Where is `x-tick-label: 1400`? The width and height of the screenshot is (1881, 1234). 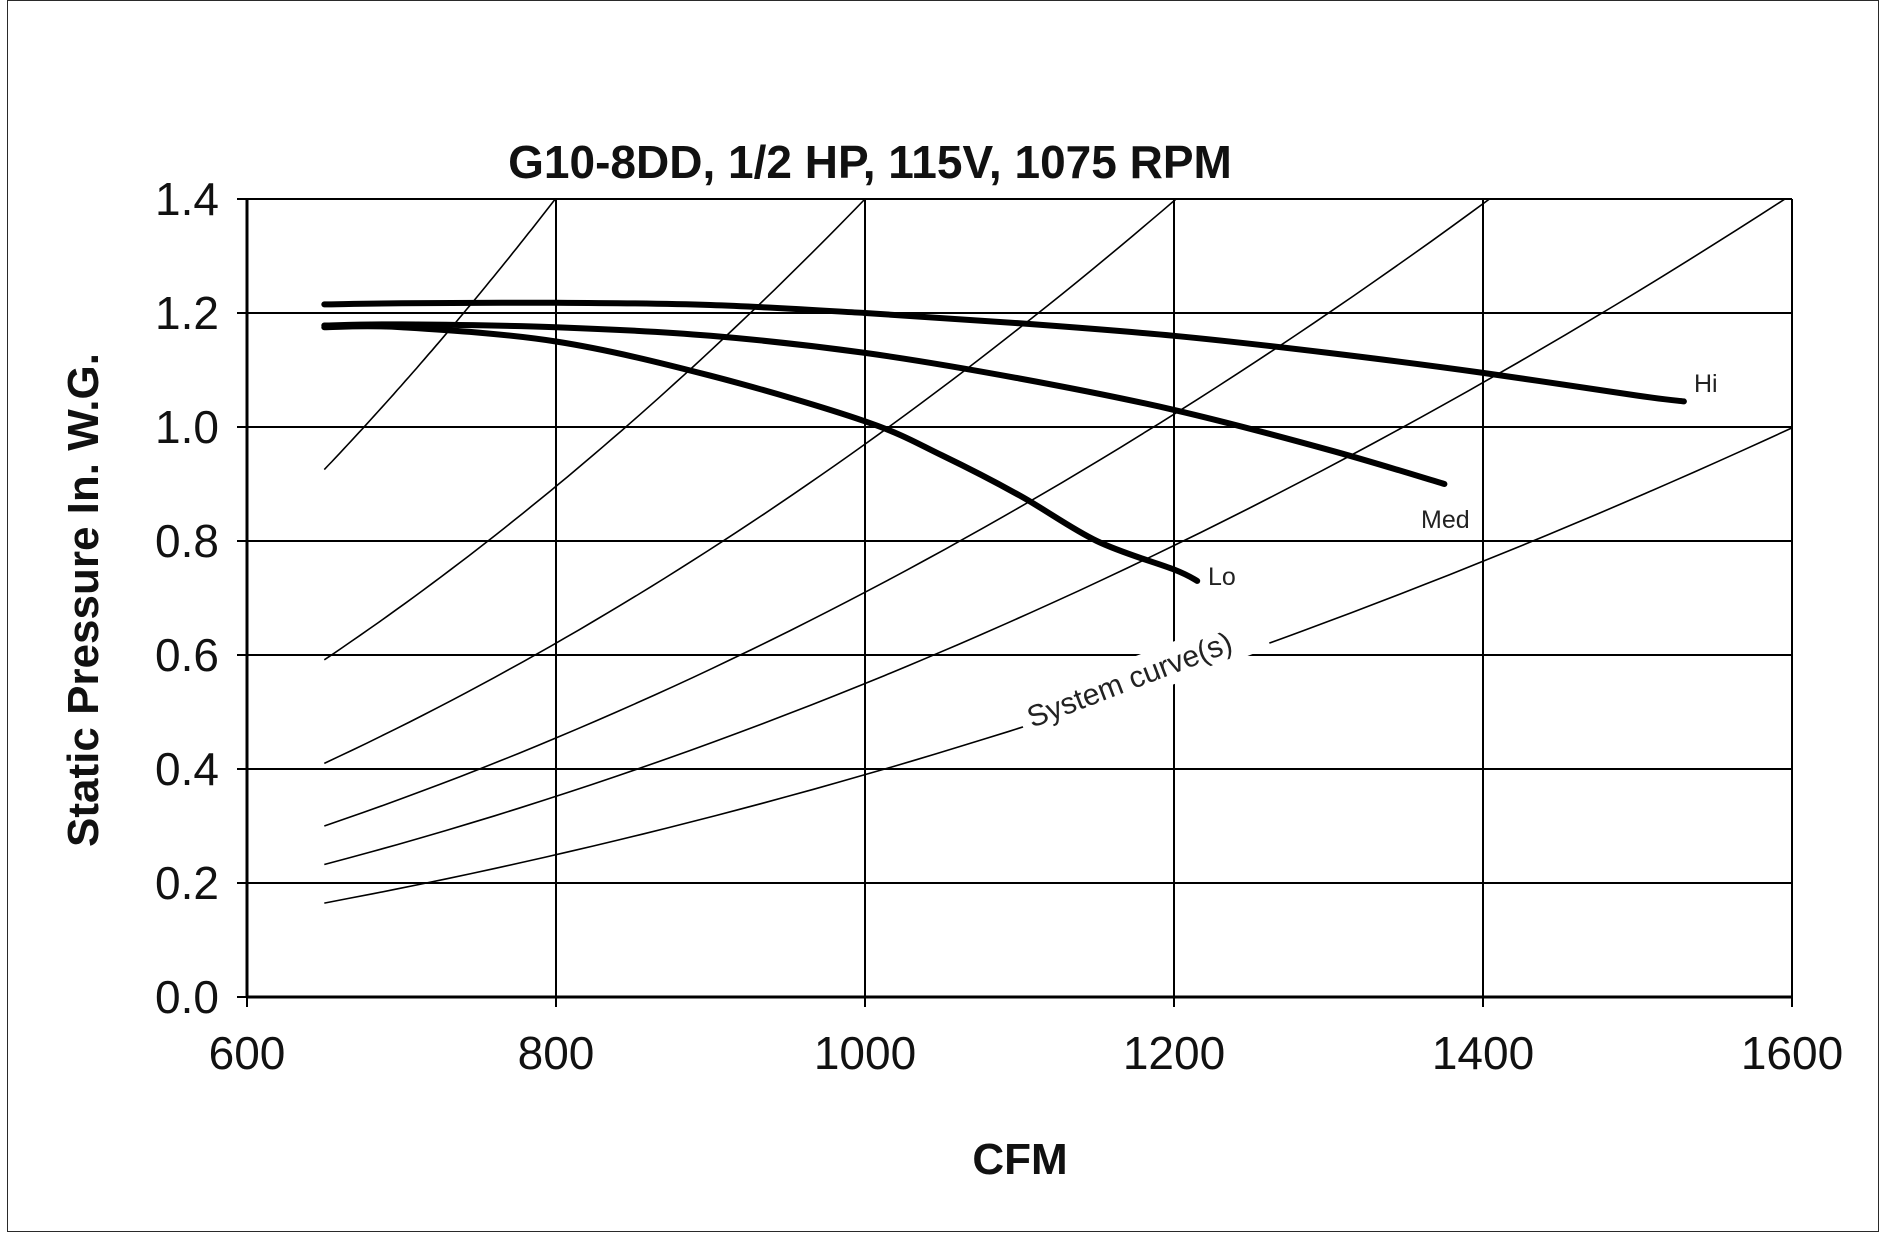
x-tick-label: 1400 is located at coordinates (1483, 1053).